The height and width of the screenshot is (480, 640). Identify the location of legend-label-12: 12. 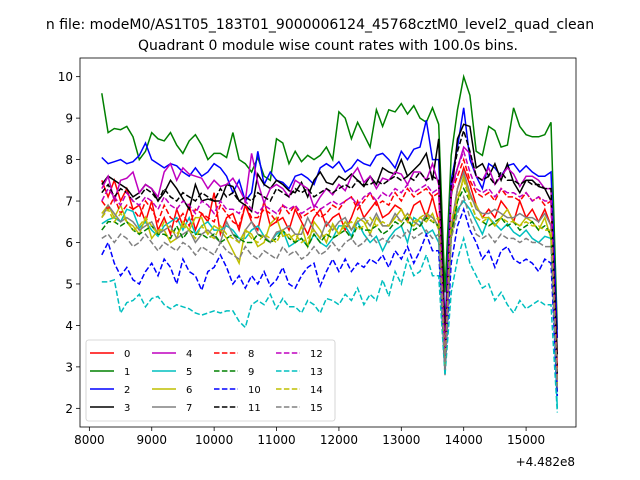
(316, 354).